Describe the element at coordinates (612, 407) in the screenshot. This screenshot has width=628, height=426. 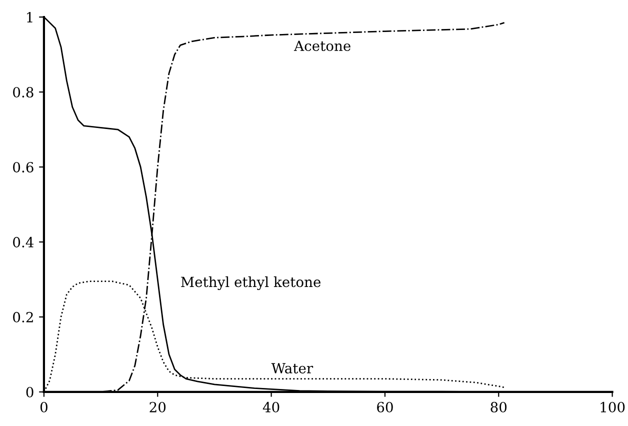
I see `x-tick-label: 100` at that location.